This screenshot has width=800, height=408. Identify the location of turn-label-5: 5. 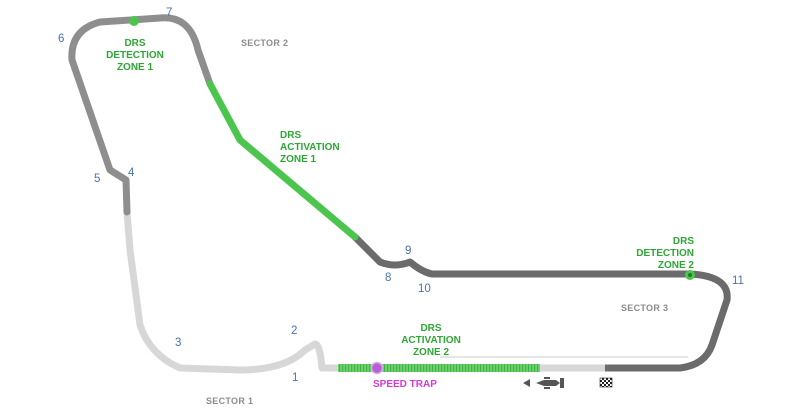
(97, 179).